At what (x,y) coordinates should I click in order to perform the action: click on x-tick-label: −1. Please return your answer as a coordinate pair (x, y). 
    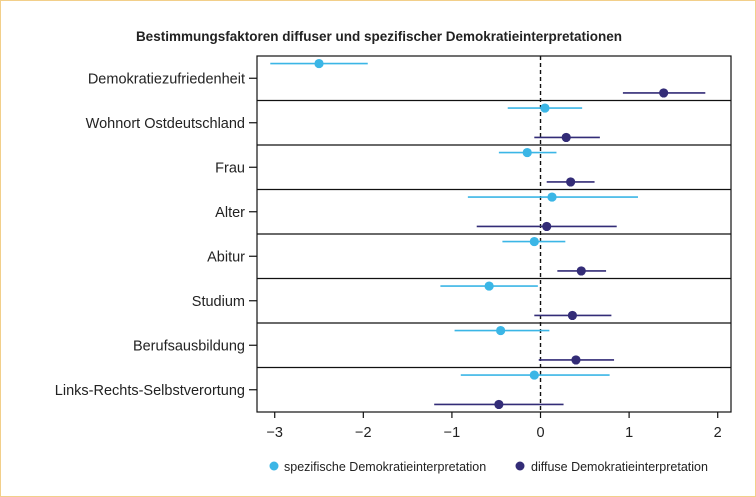
    Looking at the image, I should click on (452, 433).